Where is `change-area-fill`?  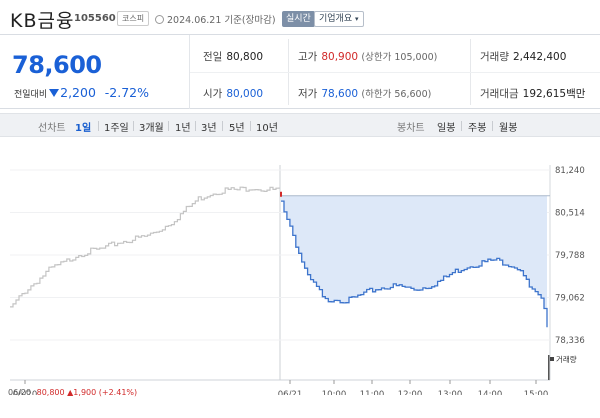
change-area-fill is located at coordinates (414, 261).